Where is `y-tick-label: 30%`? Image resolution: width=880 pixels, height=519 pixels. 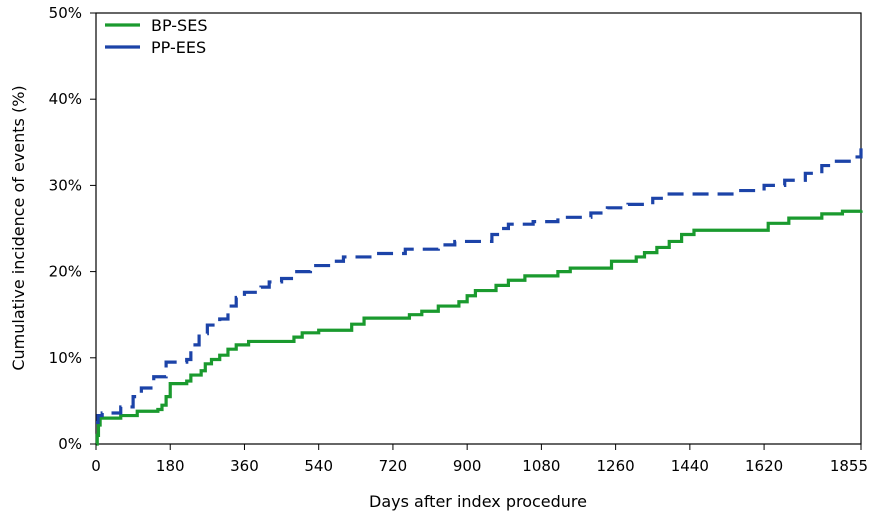
y-tick-label: 30% is located at coordinates (65, 185).